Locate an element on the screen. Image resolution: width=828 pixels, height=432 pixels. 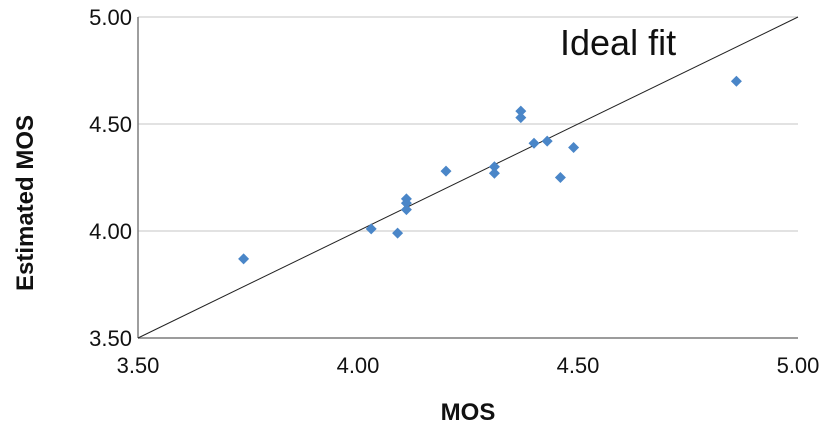
y-tick-label-2: 4.50 is located at coordinates (110, 124).